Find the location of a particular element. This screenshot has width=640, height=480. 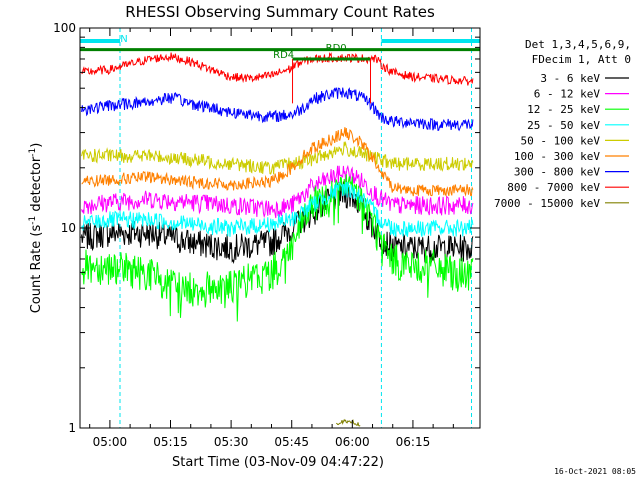

x-tick-label-2: 05:30 is located at coordinates (231, 442).